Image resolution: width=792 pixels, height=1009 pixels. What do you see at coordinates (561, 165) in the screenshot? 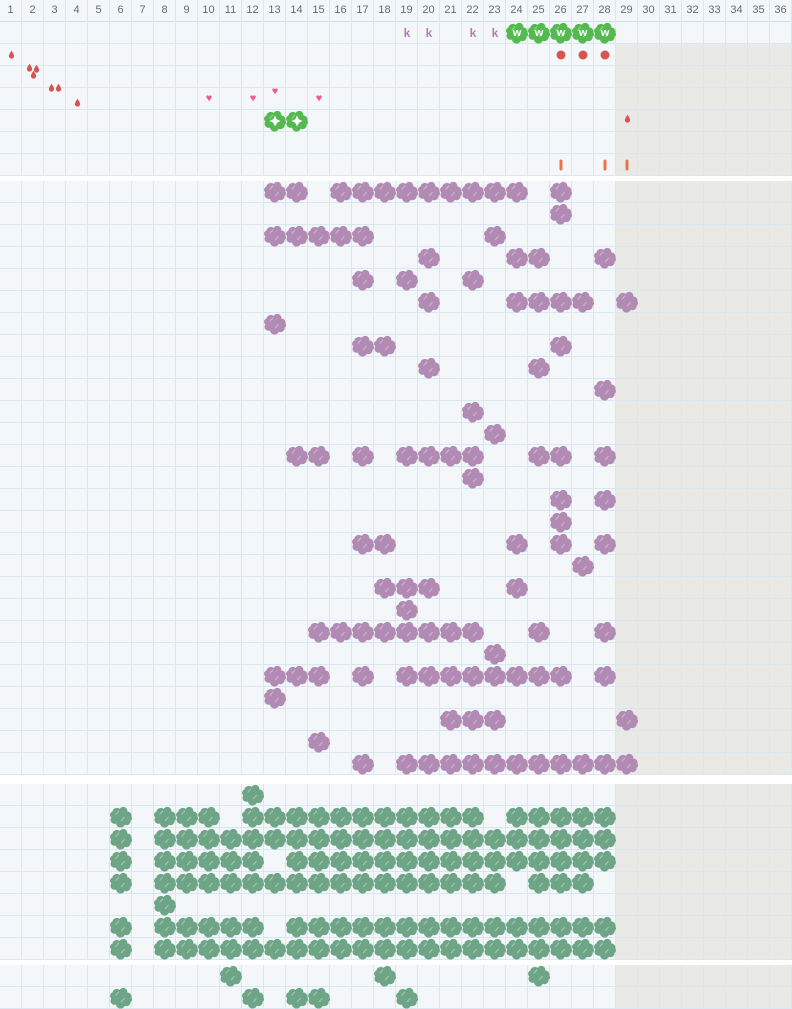
I see `orange-tick-icon` at bounding box center [561, 165].